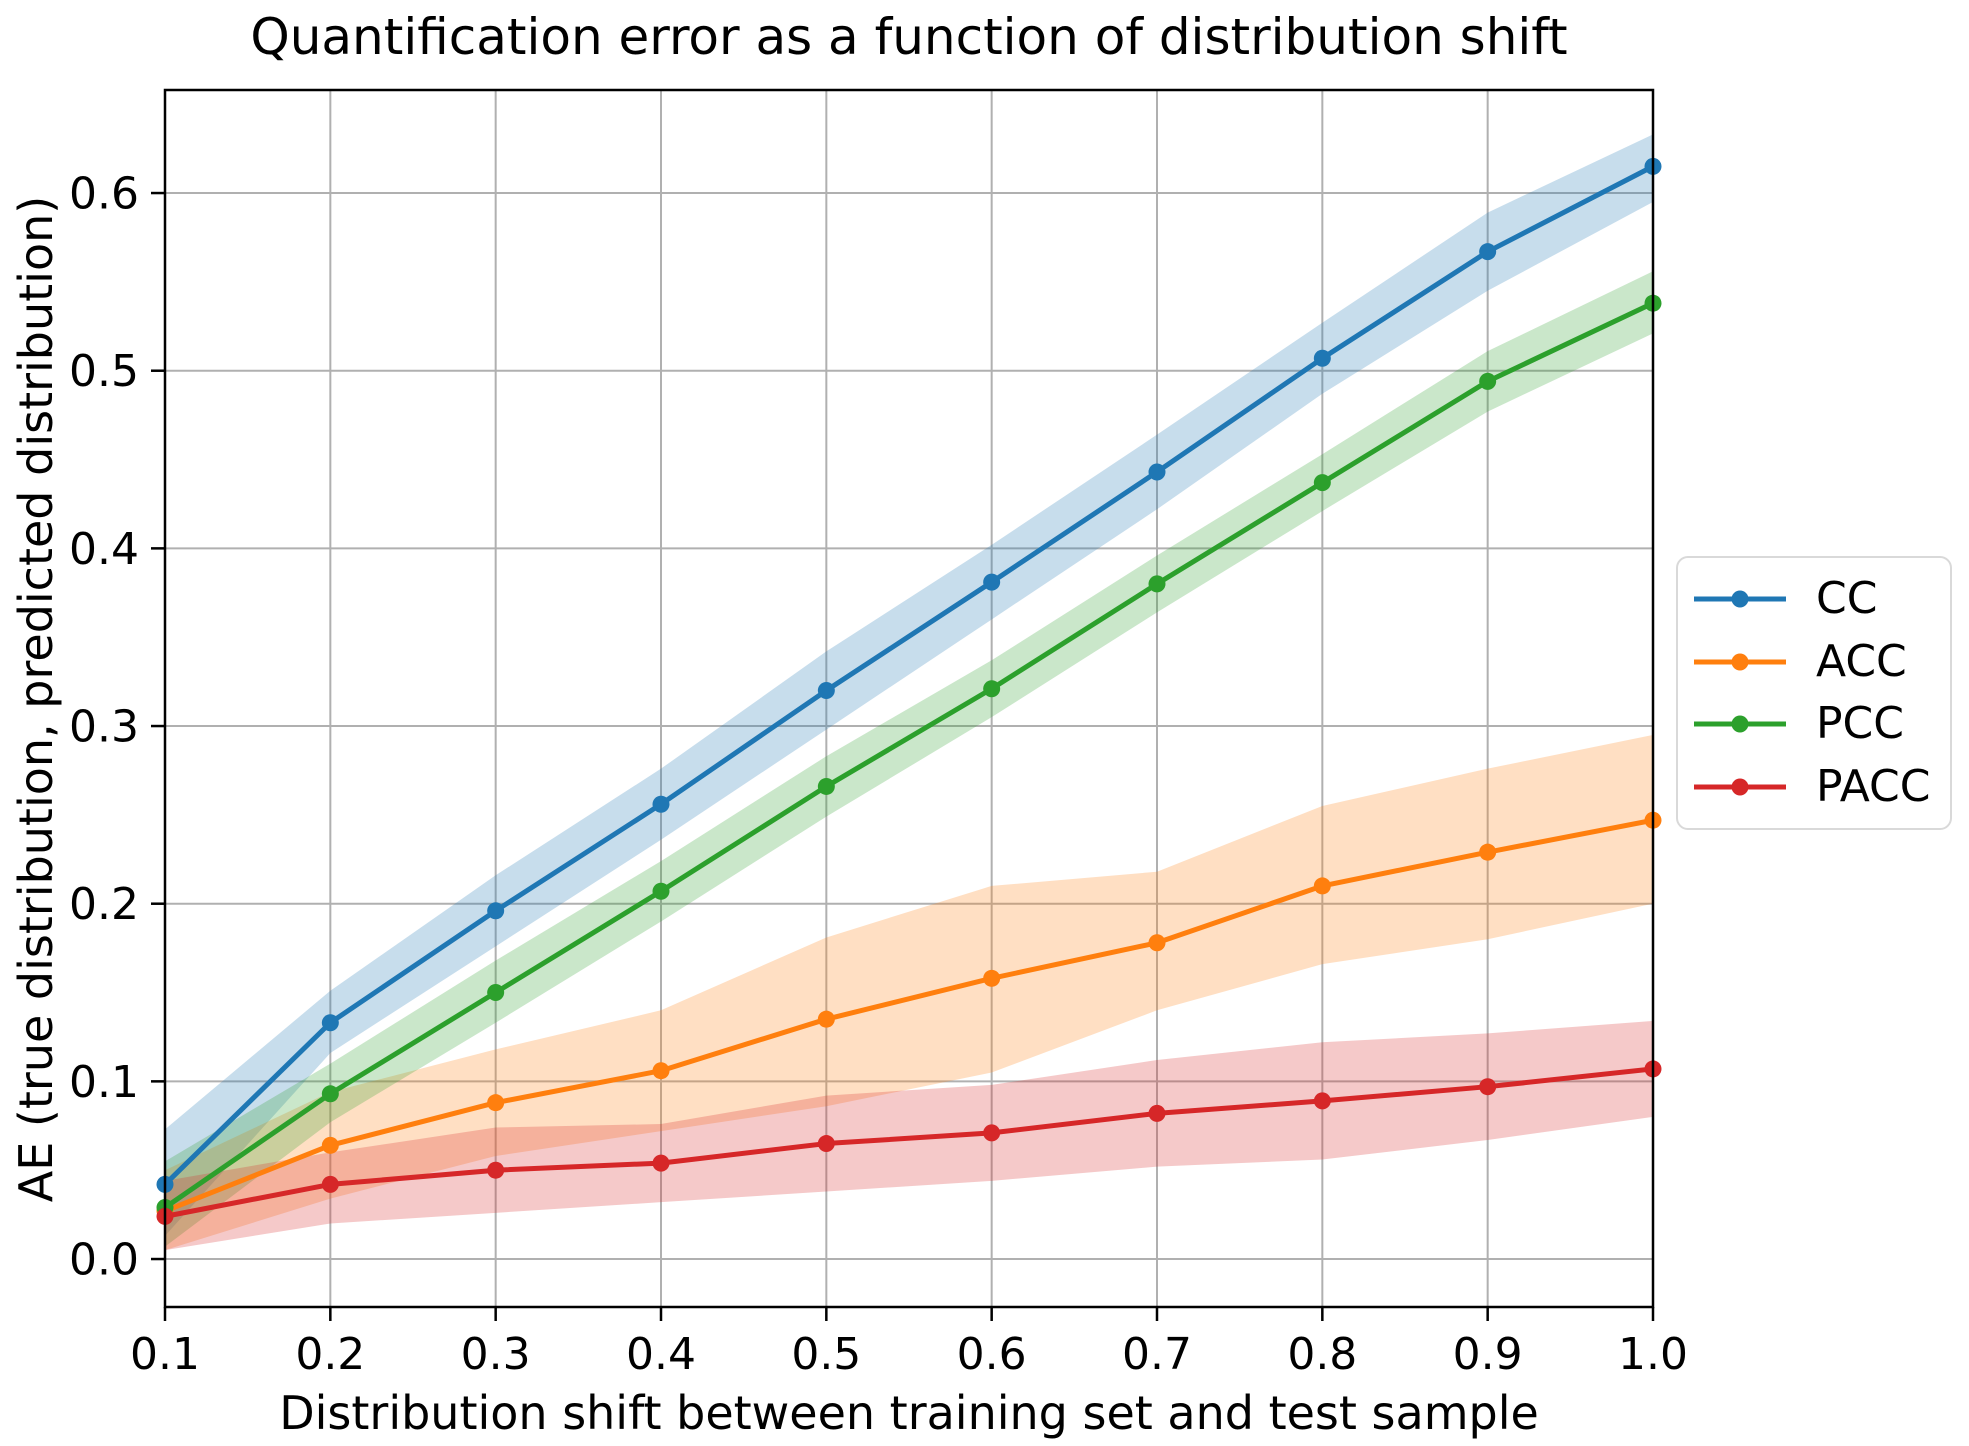 This screenshot has height=1446, width=1969. What do you see at coordinates (1740, 724) in the screenshot?
I see `legend-swatch-PCC` at bounding box center [1740, 724].